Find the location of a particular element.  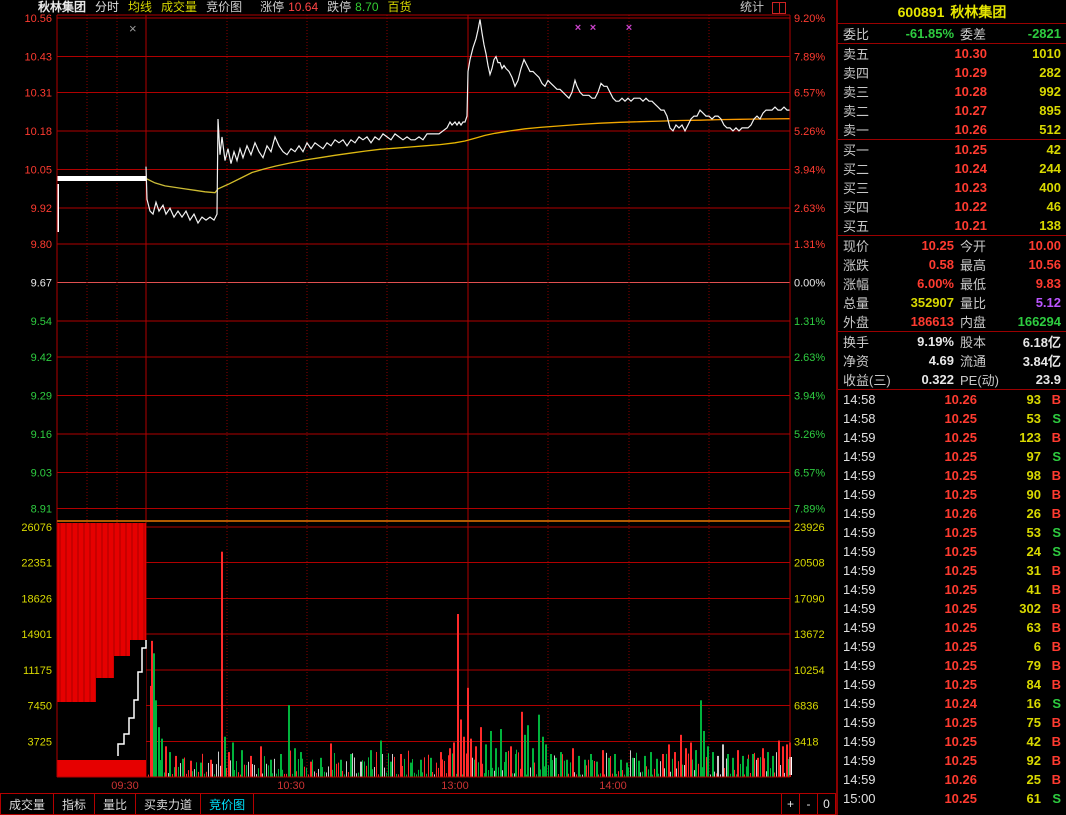

tick-row: 14:59 10.25 75 B is located at coordinates (952, 722).